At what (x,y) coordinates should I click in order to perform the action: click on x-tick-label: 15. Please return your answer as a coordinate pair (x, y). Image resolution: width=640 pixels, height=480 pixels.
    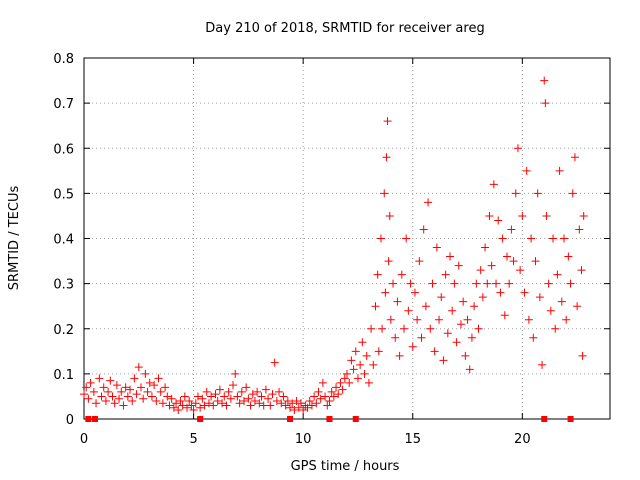
    Looking at the image, I should click on (412, 439).